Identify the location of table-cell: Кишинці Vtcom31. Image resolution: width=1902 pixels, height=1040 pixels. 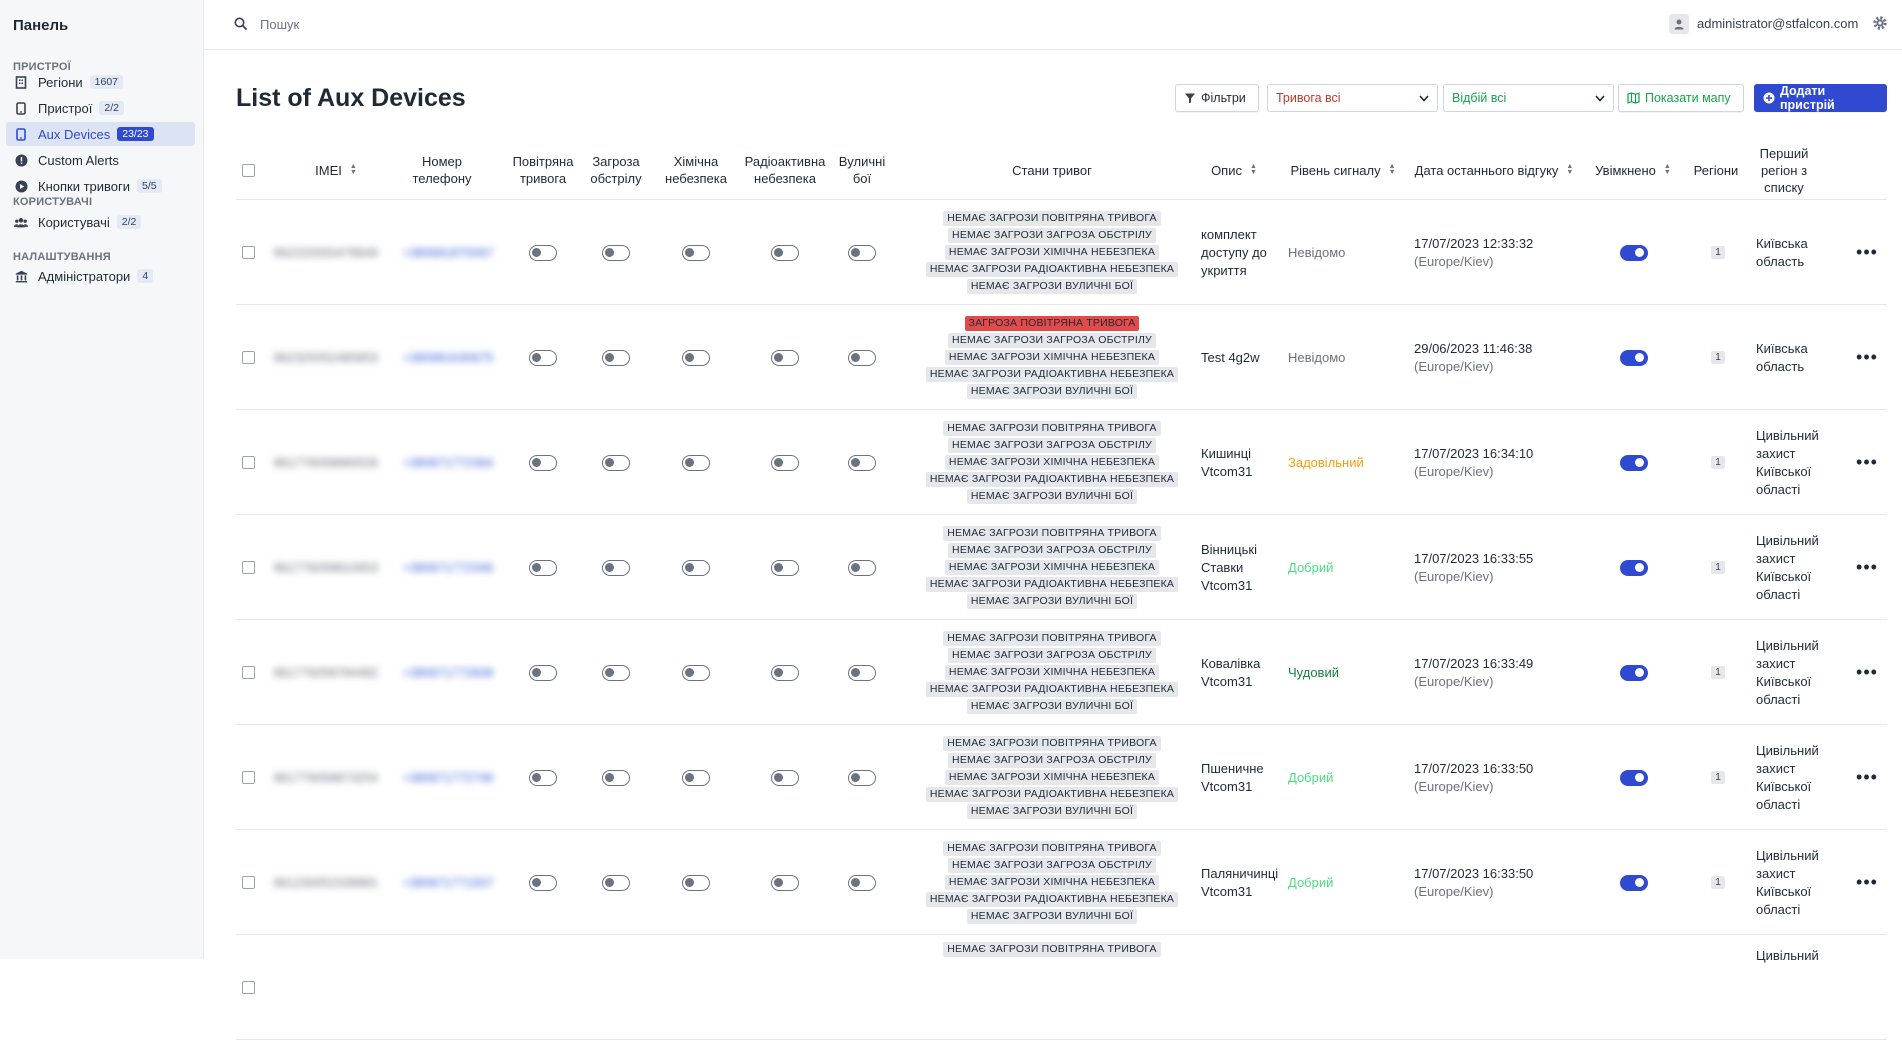
(1244, 462).